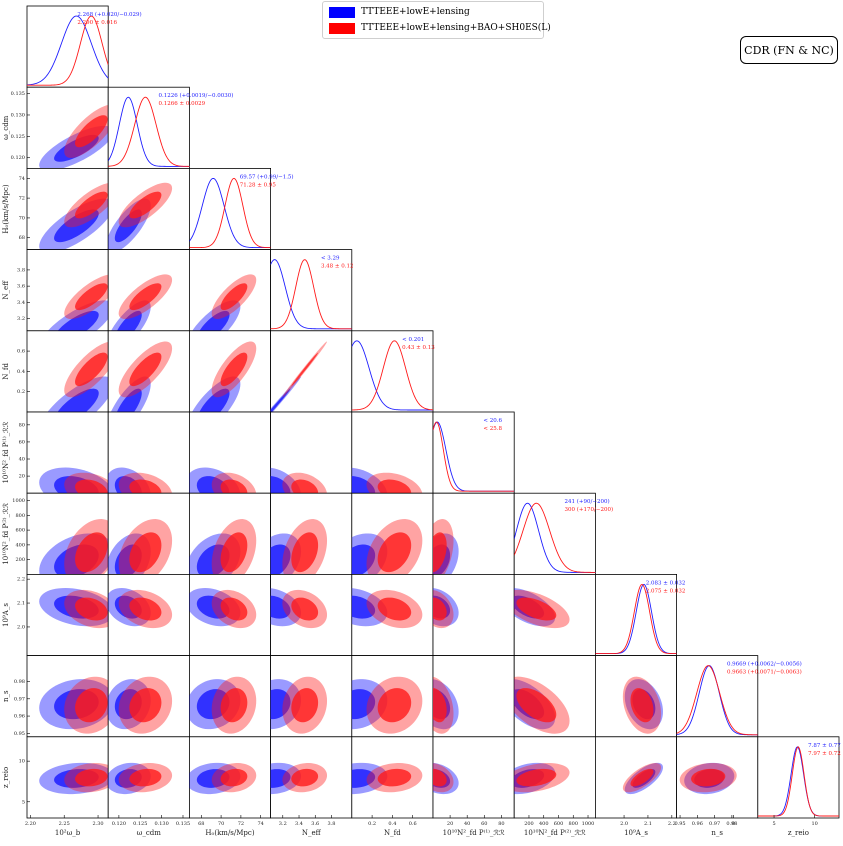 This screenshot has width=843, height=846. Describe the element at coordinates (21, 604) in the screenshot. I see `ytick-label-as-1: 2.1` at that location.